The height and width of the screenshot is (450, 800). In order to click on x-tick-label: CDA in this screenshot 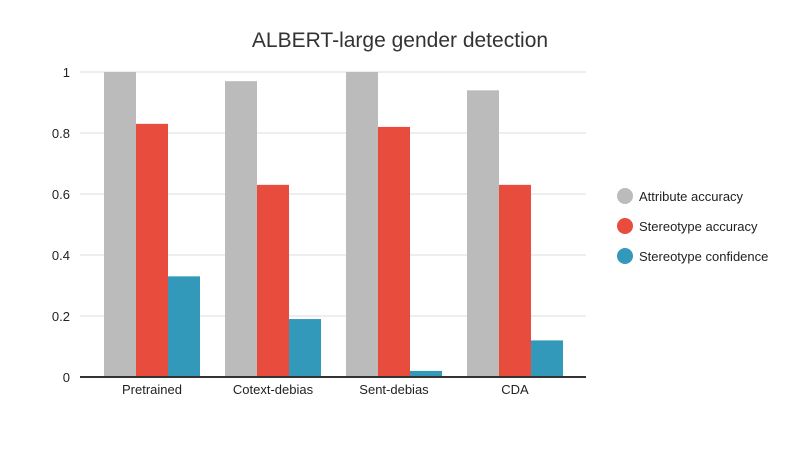, I will do `click(515, 389)`.